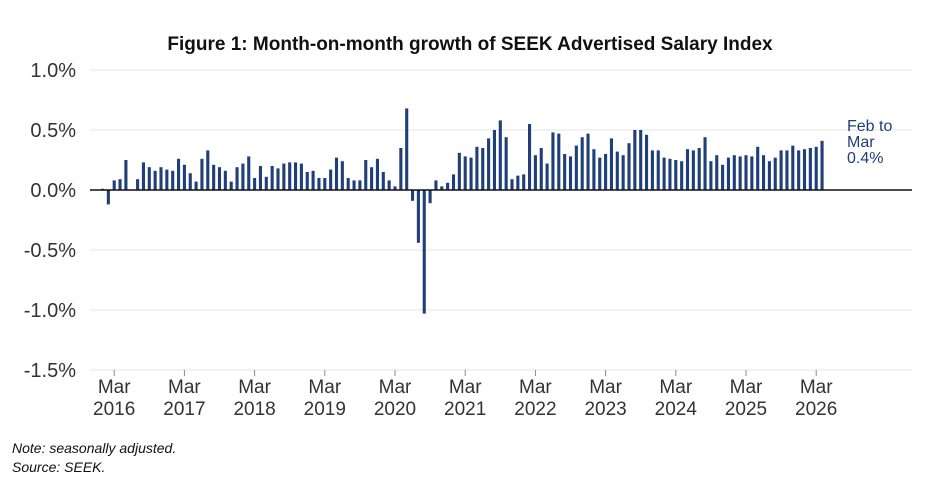  I want to click on x-tick-year: 2024, so click(676, 409).